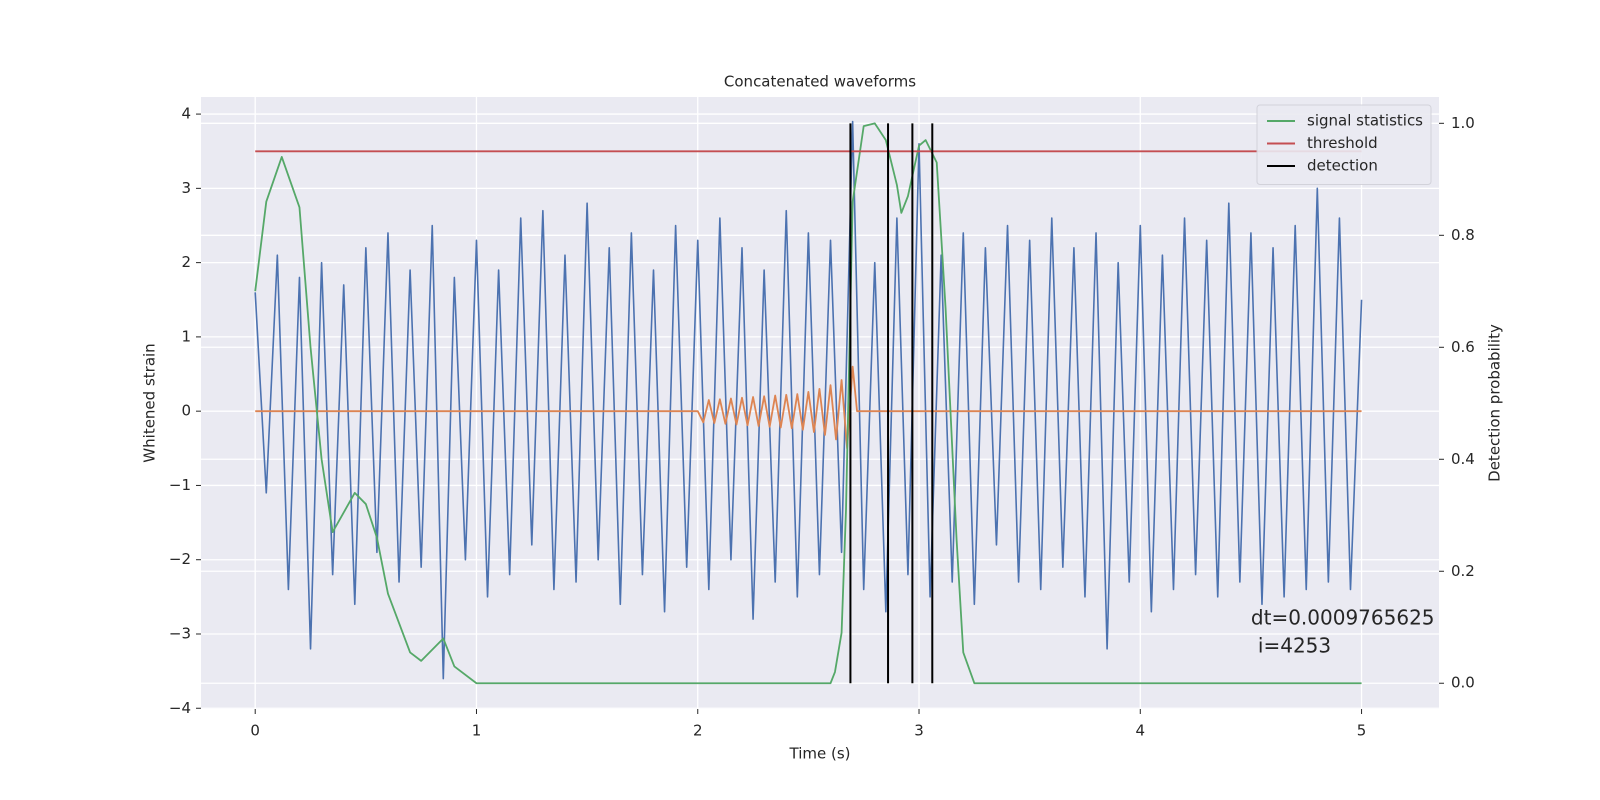 Image resolution: width=1600 pixels, height=800 pixels. I want to click on annotation: i=4253, so click(1294, 645).